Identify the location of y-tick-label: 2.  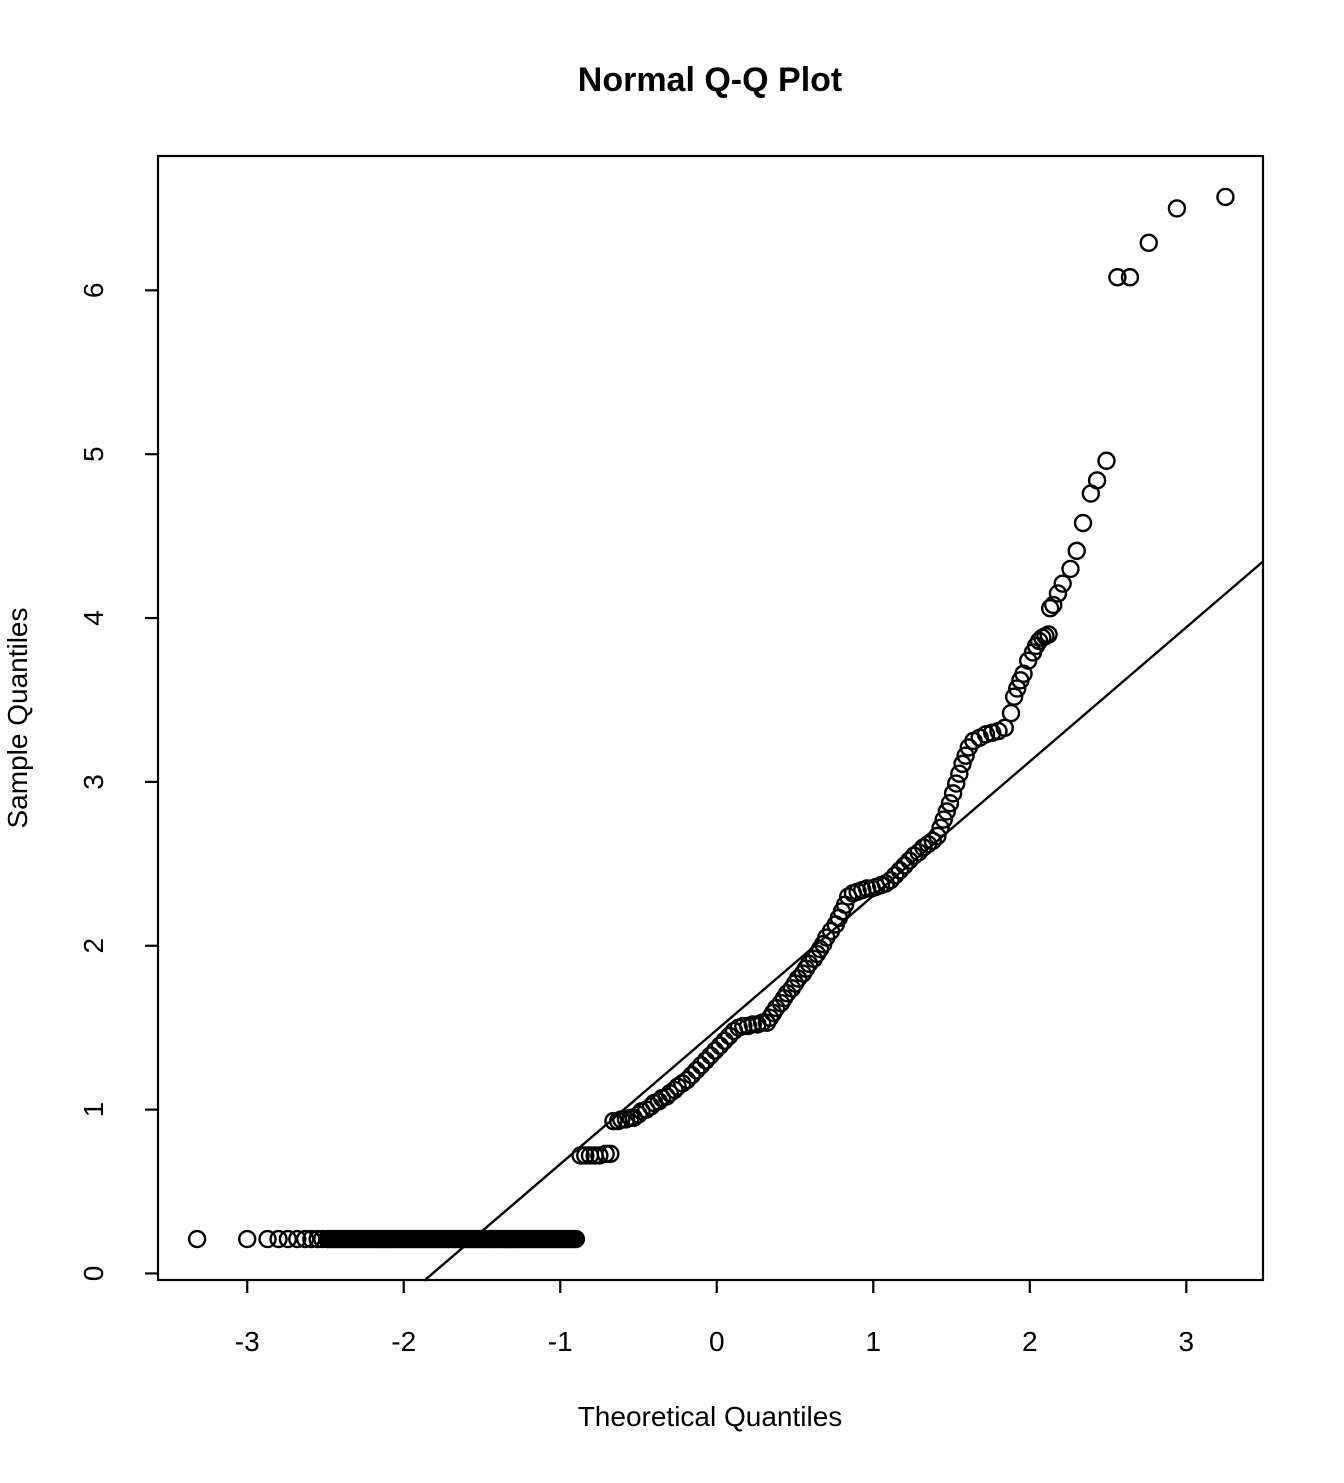
(93, 946).